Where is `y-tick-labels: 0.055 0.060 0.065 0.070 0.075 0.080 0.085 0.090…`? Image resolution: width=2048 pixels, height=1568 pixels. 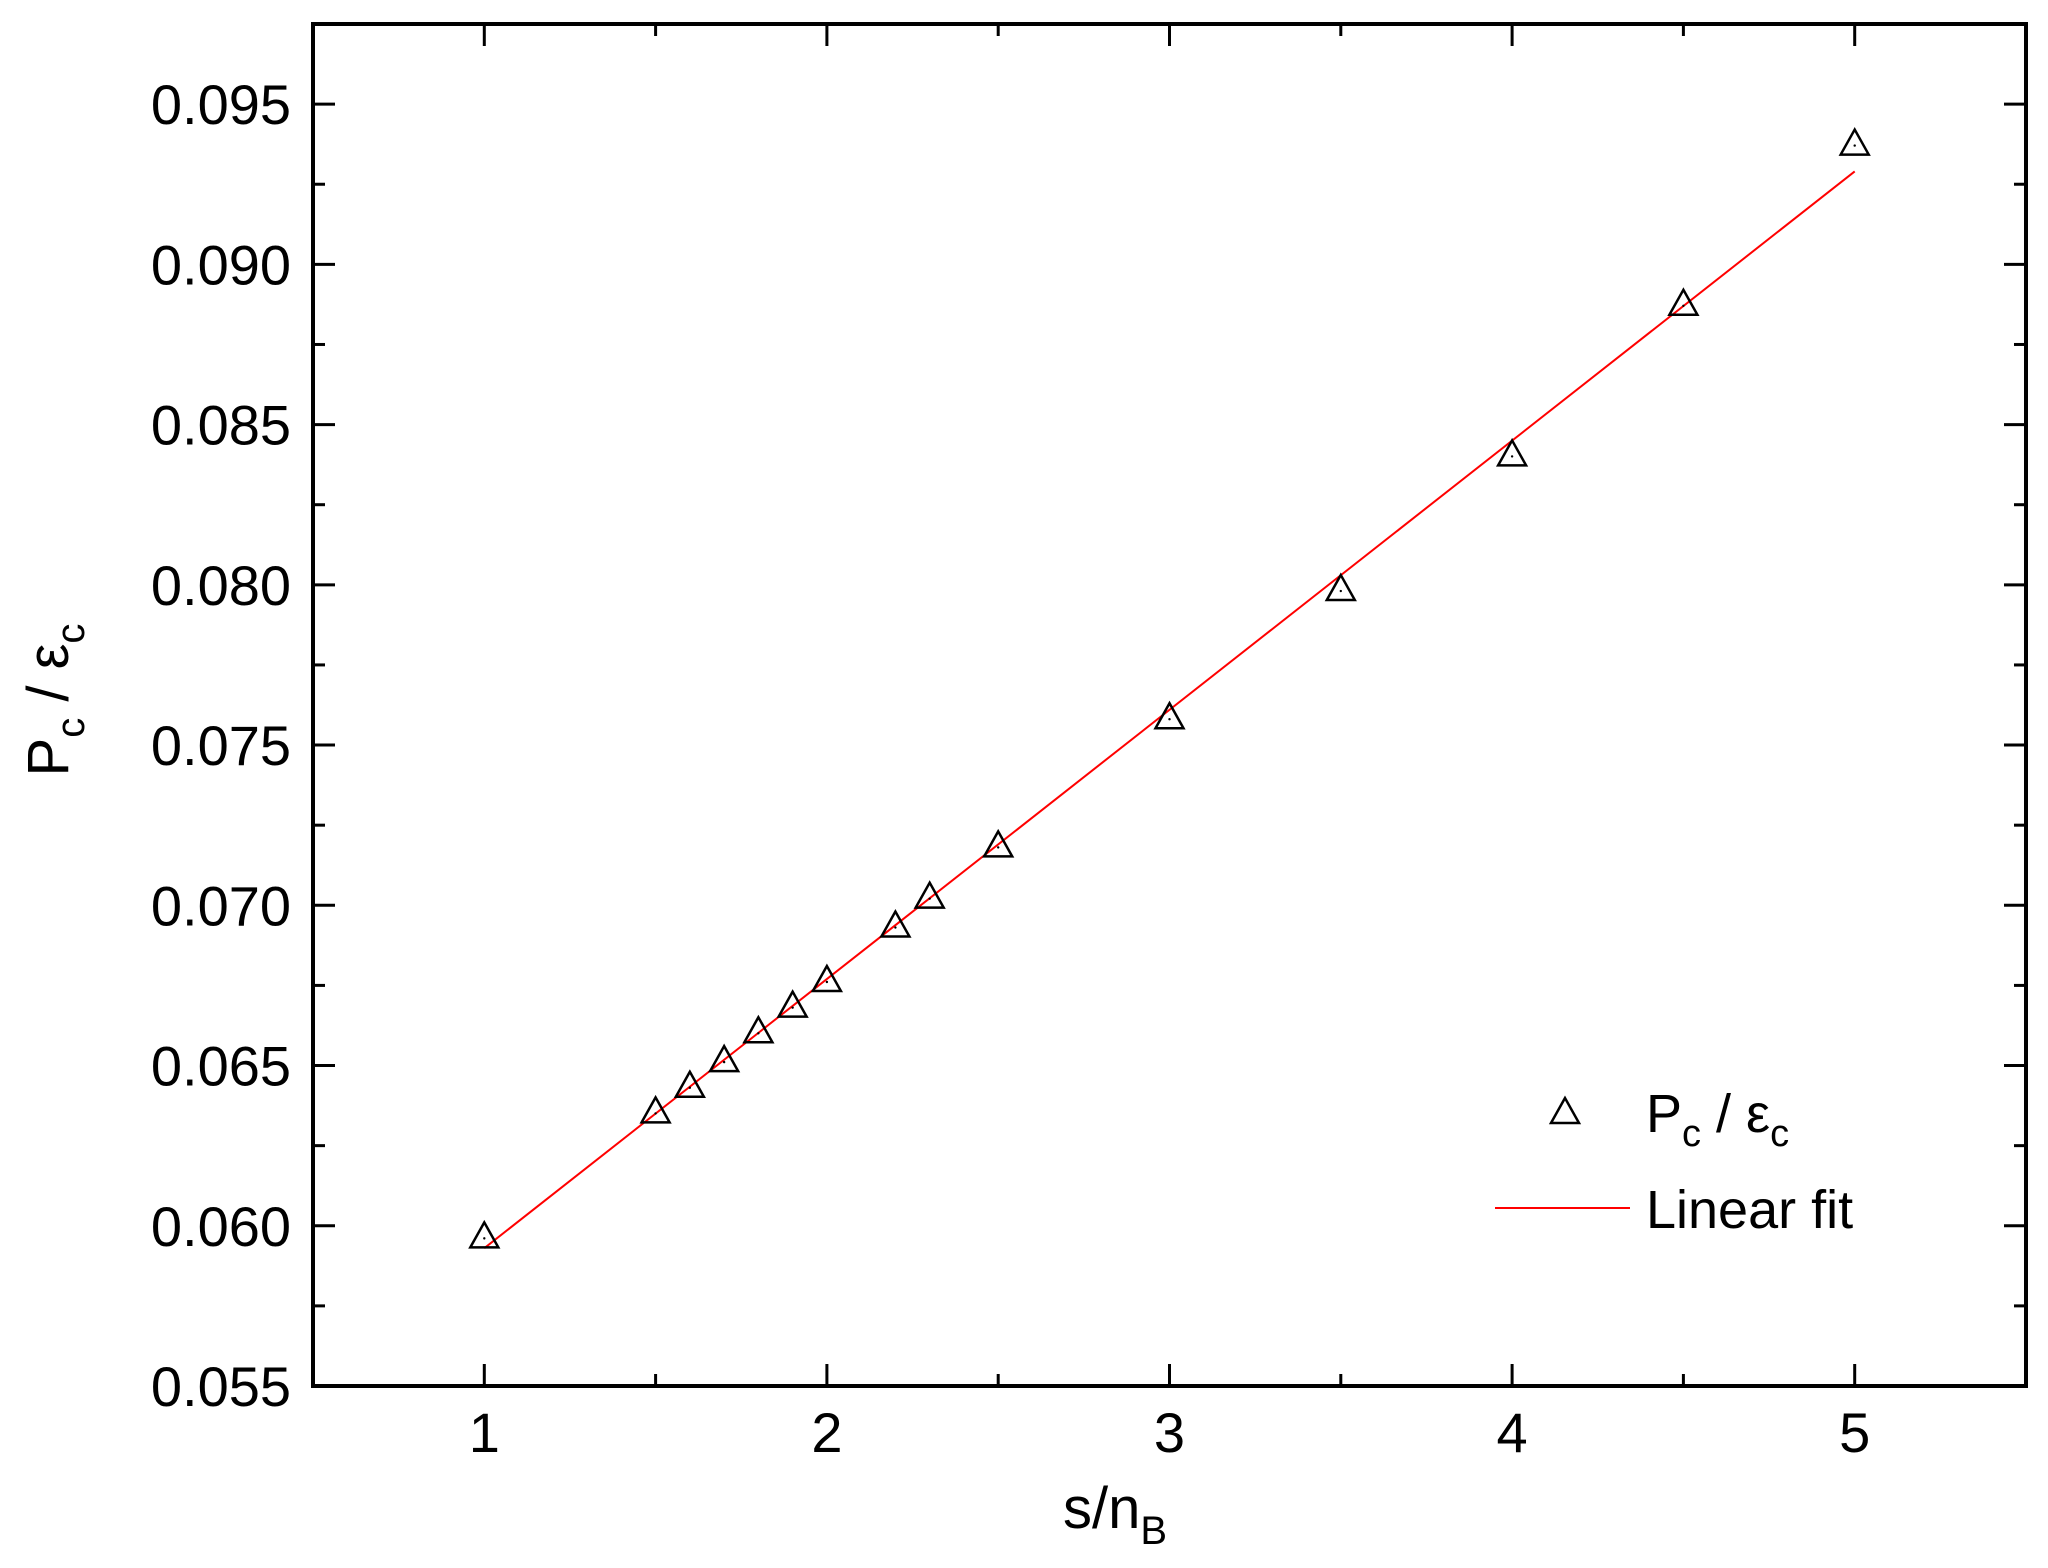 y-tick-labels: 0.055 0.060 0.065 0.070 0.075 0.080 0.085 0.090… is located at coordinates (221, 745).